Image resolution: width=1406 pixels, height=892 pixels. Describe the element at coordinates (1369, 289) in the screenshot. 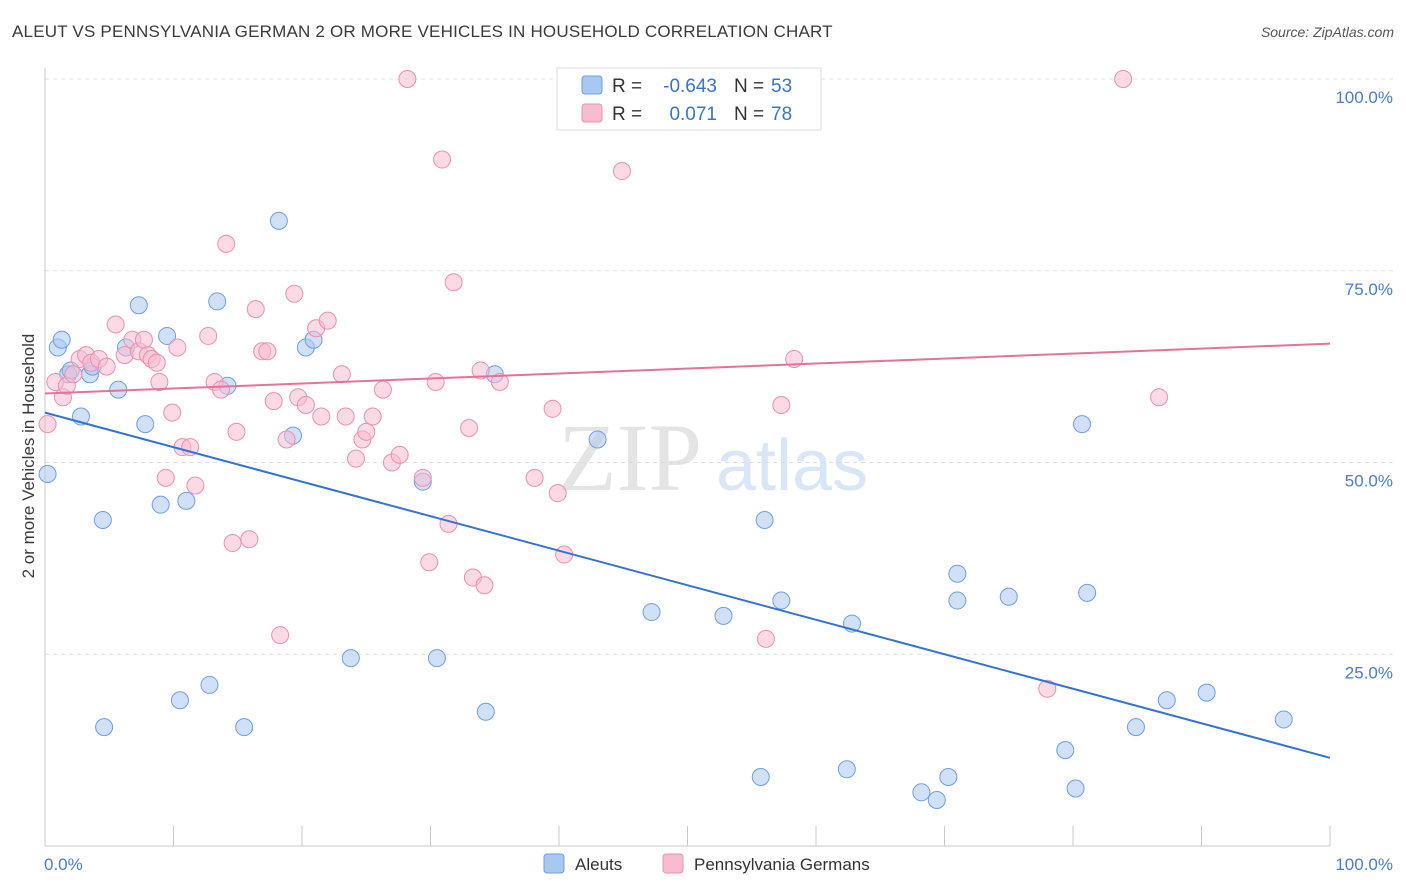

I see `y-tick-label: 75.0%` at that location.